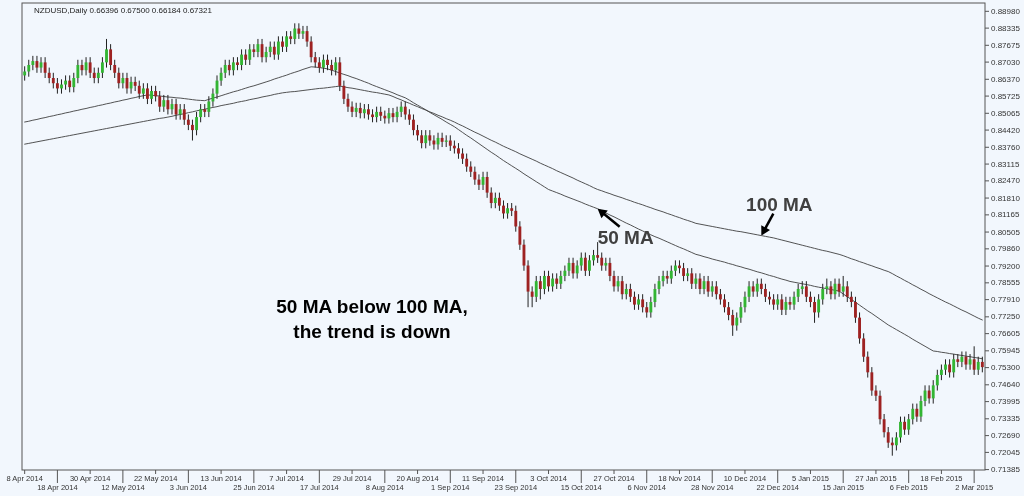  What do you see at coordinates (1006, 283) in the screenshot?
I see `y-tick-label: 0.78555` at bounding box center [1006, 283].